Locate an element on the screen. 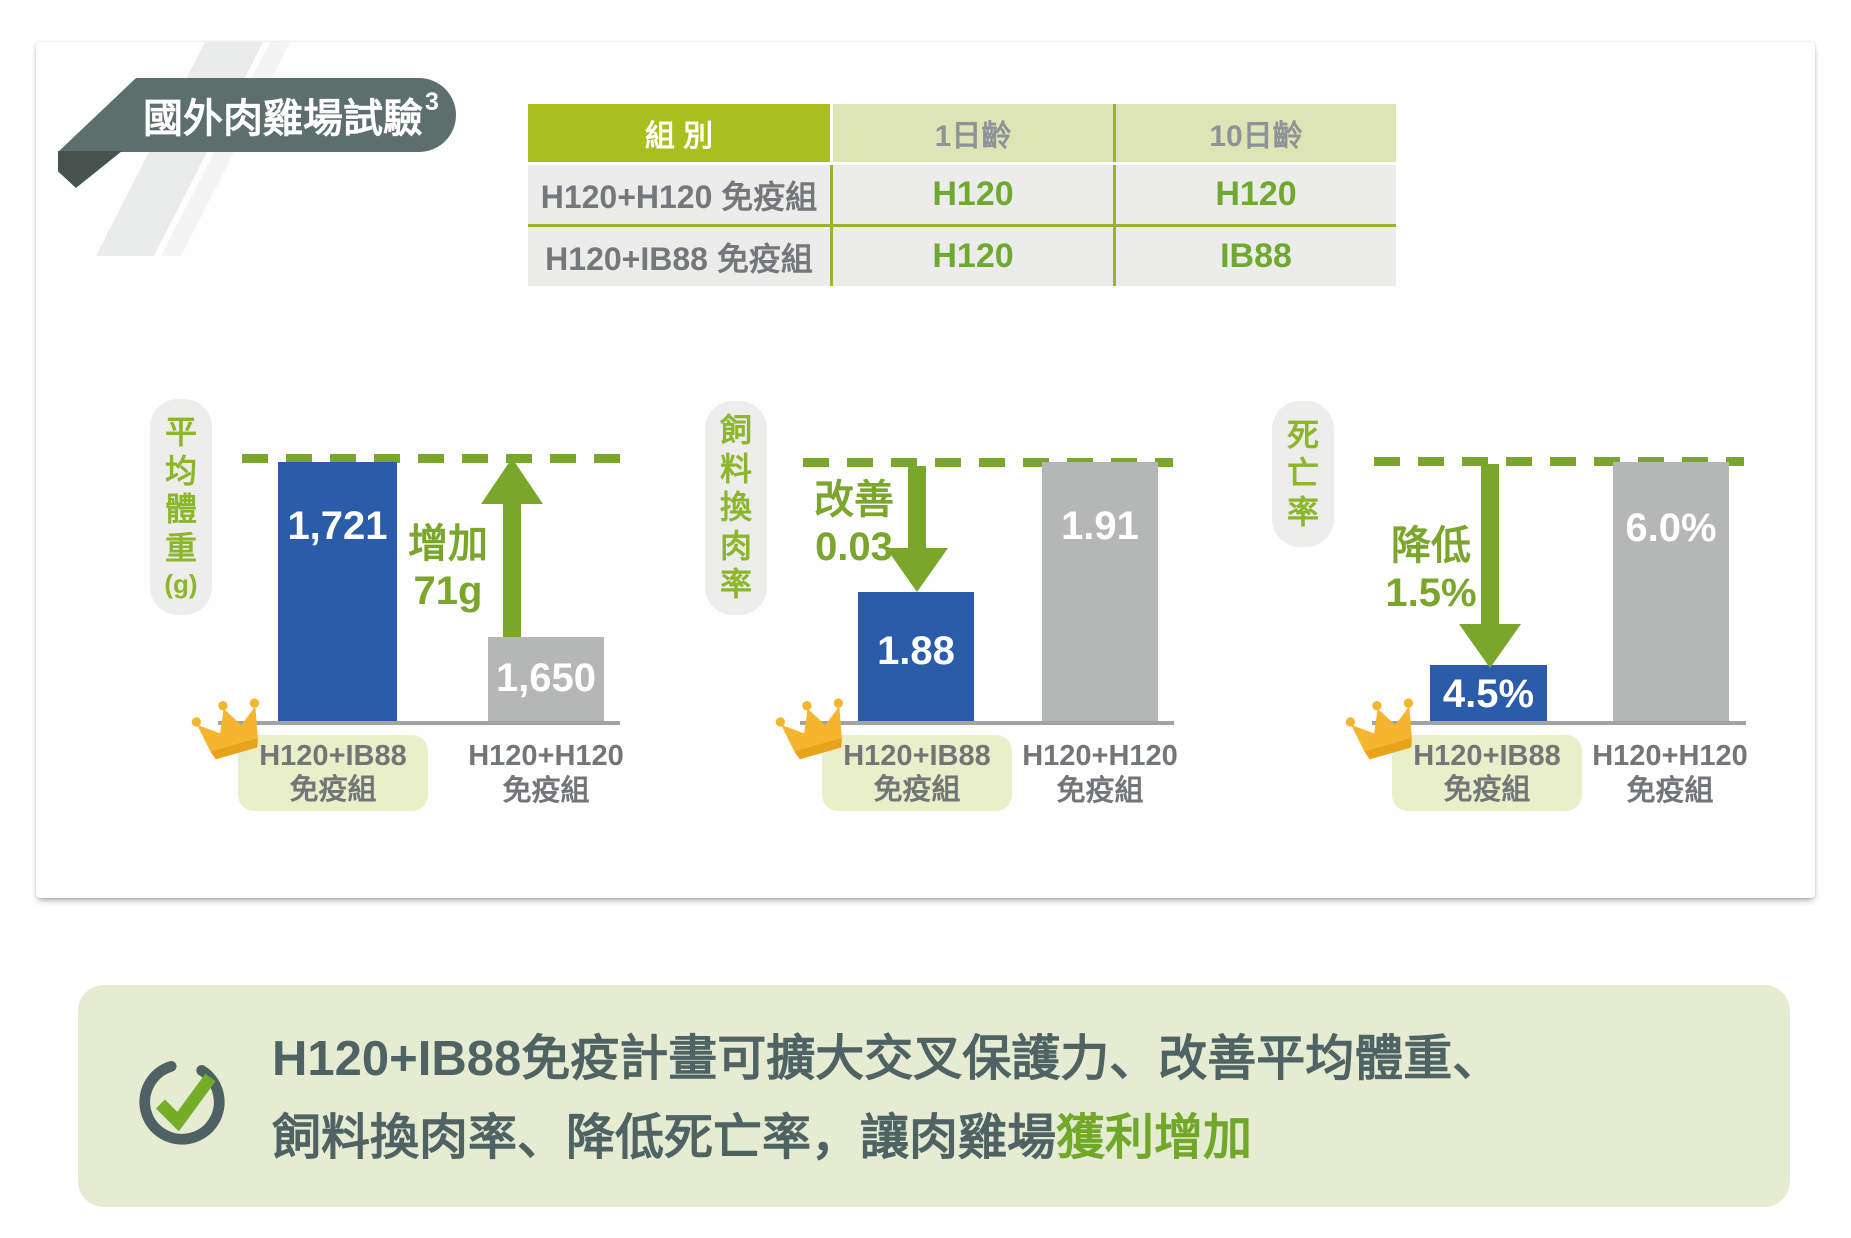 Image resolution: width=1851 pixels, height=1238 pixels. table-row: H120+H120 免疫組 H120 H120 is located at coordinates (962, 194).